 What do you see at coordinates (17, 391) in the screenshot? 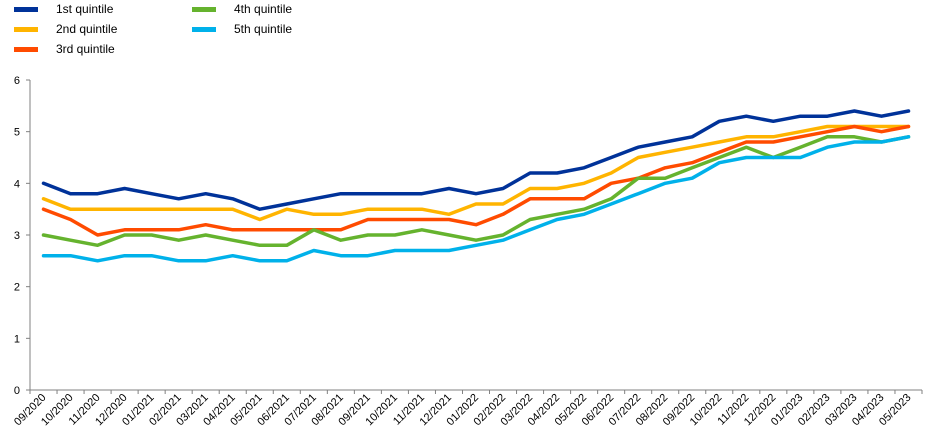
I see `y-tick-label: 0` at bounding box center [17, 391].